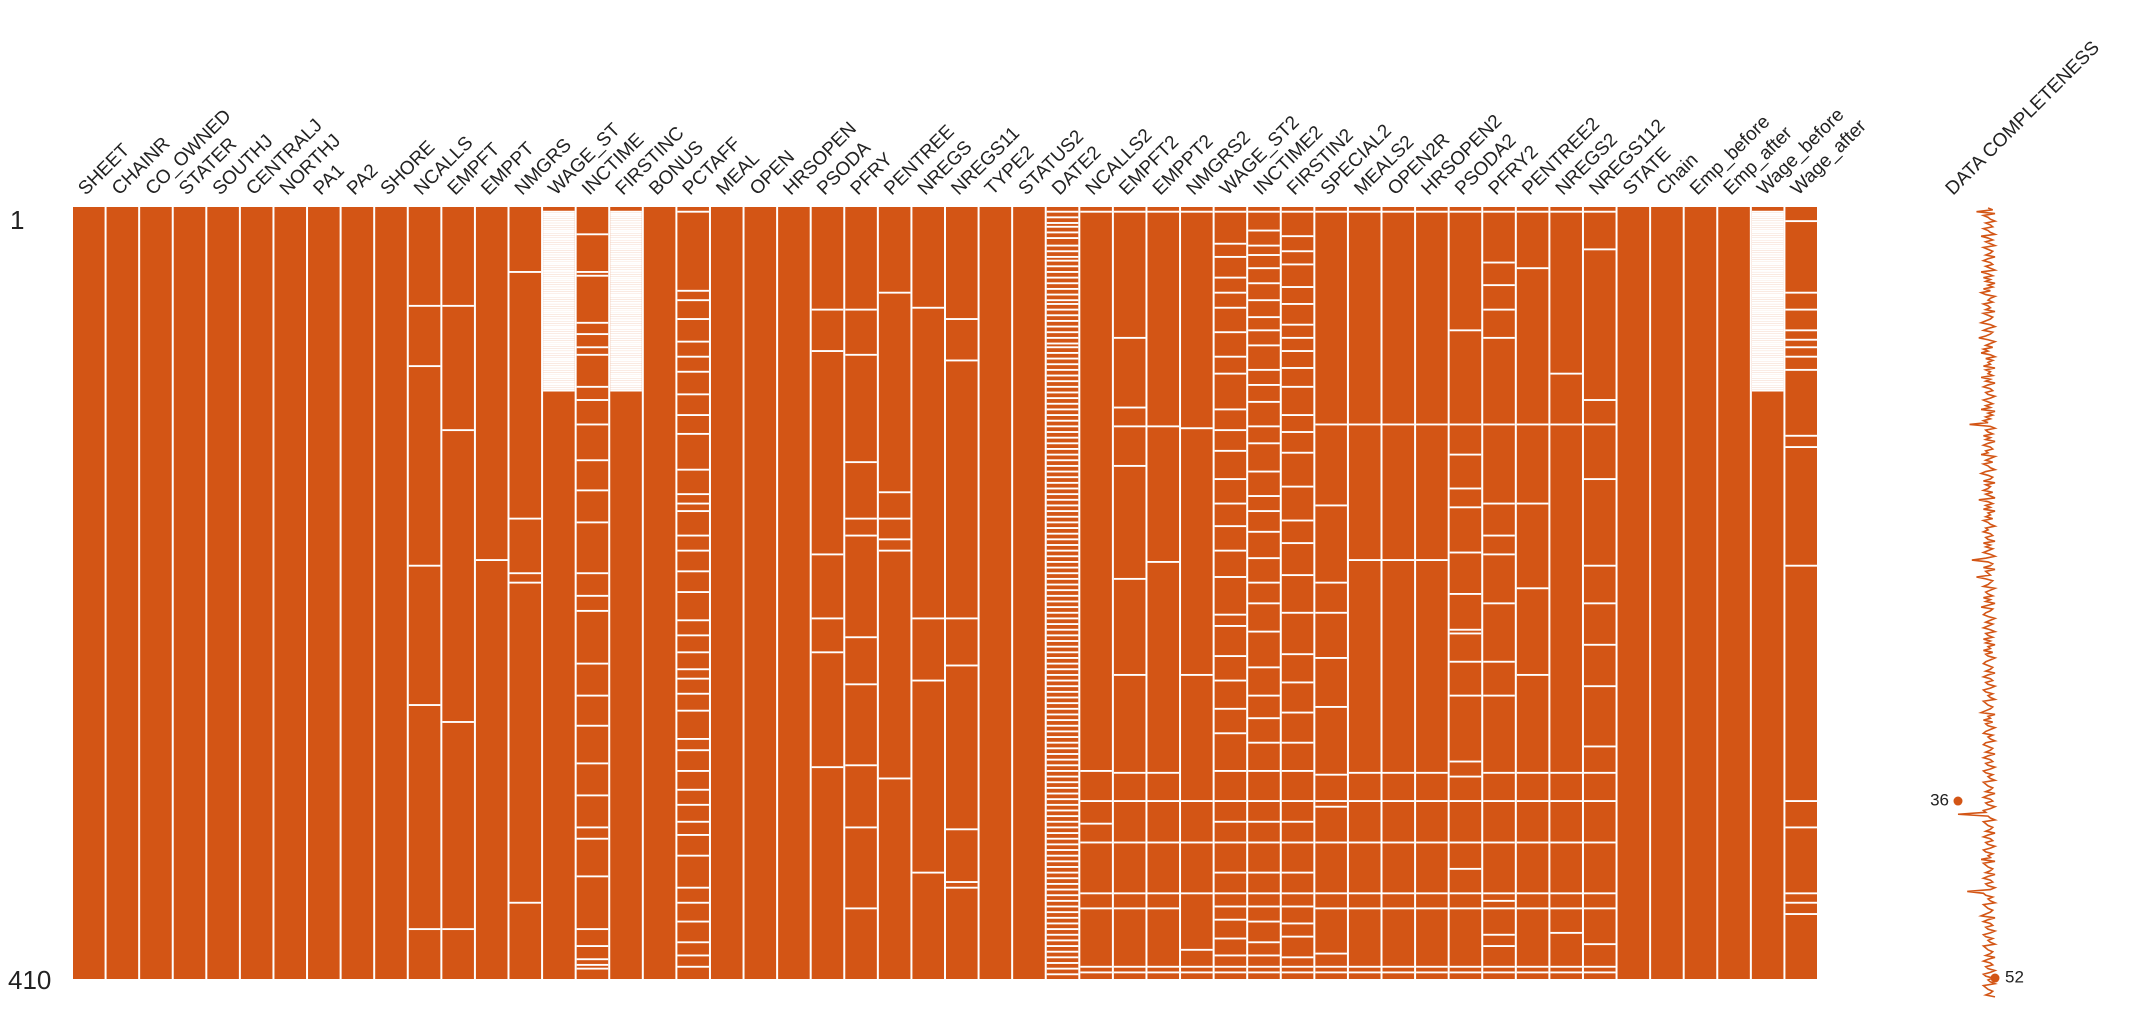  What do you see at coordinates (995, 593) in the screenshot?
I see `matrix-column-type2` at bounding box center [995, 593].